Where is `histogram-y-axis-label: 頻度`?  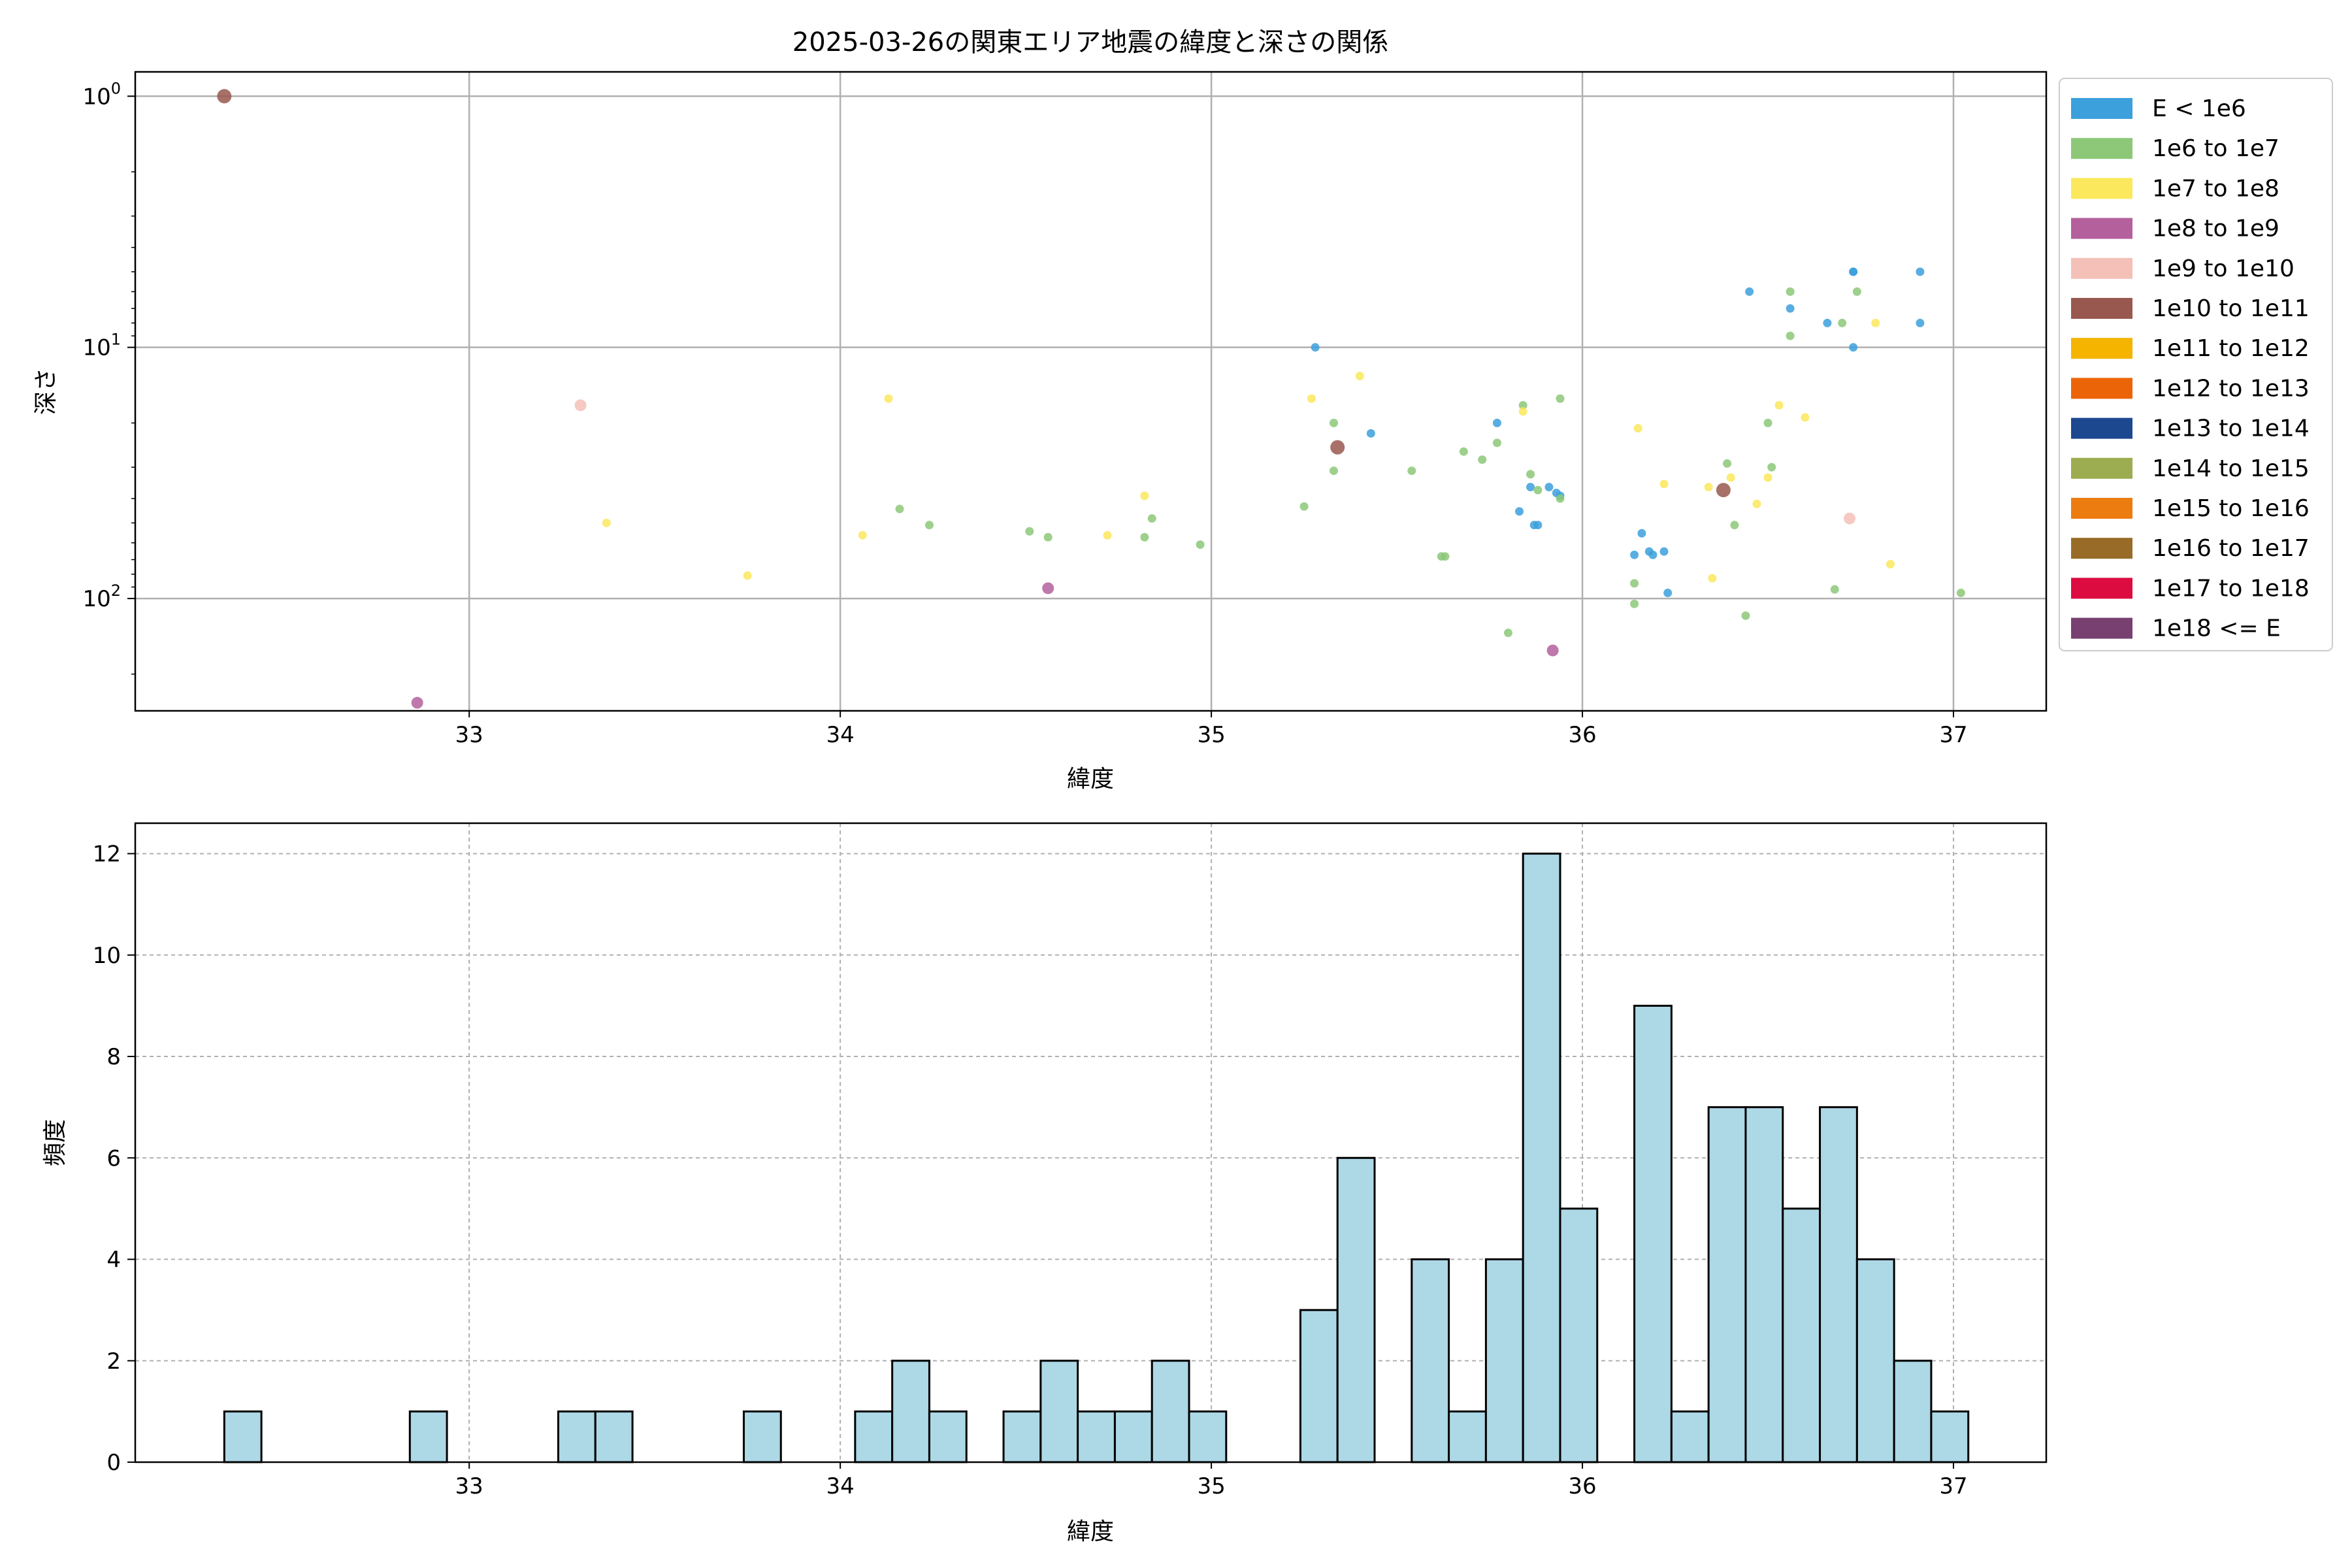 histogram-y-axis-label: 頻度 is located at coordinates (55, 1142).